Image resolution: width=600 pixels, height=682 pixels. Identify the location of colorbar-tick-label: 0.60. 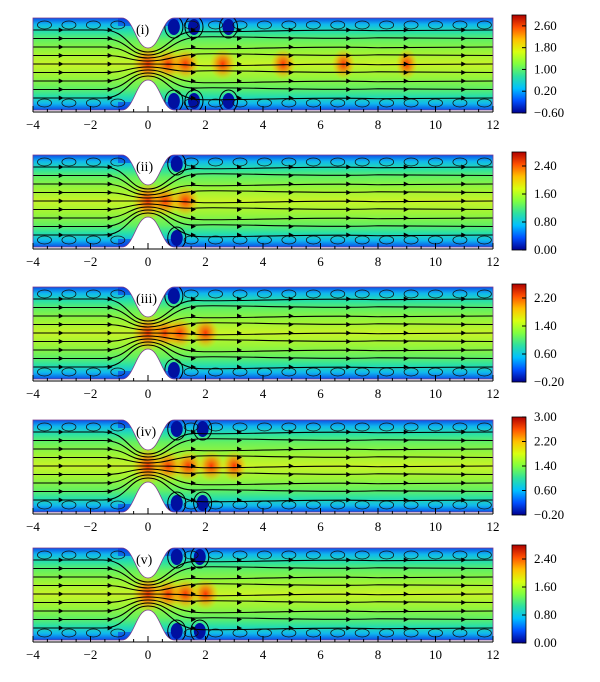
(545, 490).